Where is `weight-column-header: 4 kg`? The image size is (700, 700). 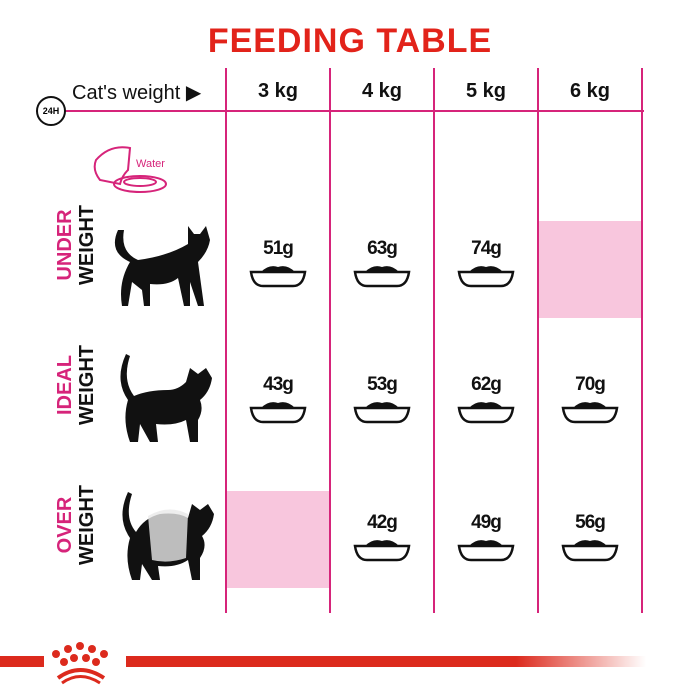
weight-column-header: 4 kg is located at coordinates (382, 91).